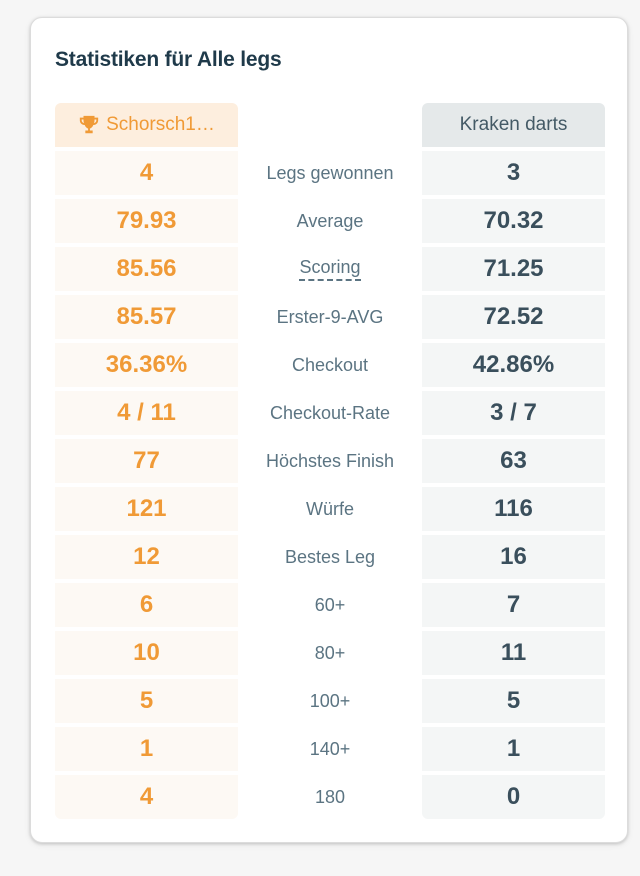 This screenshot has height=876, width=640. I want to click on stat-label-text: Average, so click(330, 220).